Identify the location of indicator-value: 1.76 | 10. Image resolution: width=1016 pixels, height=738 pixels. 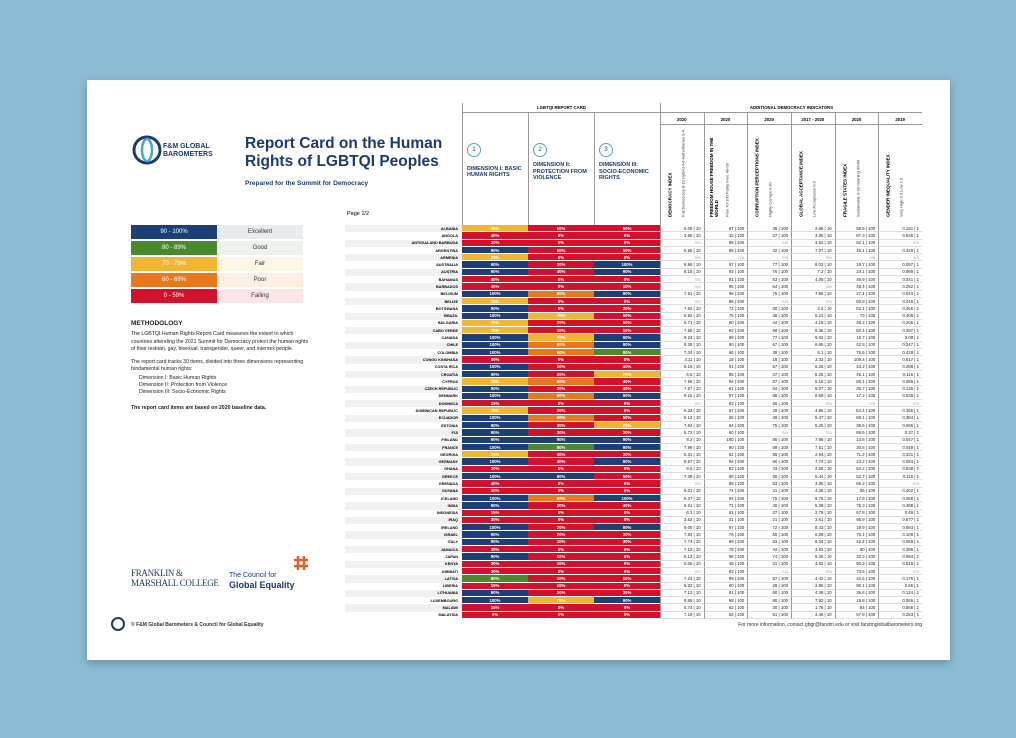
(813, 608).